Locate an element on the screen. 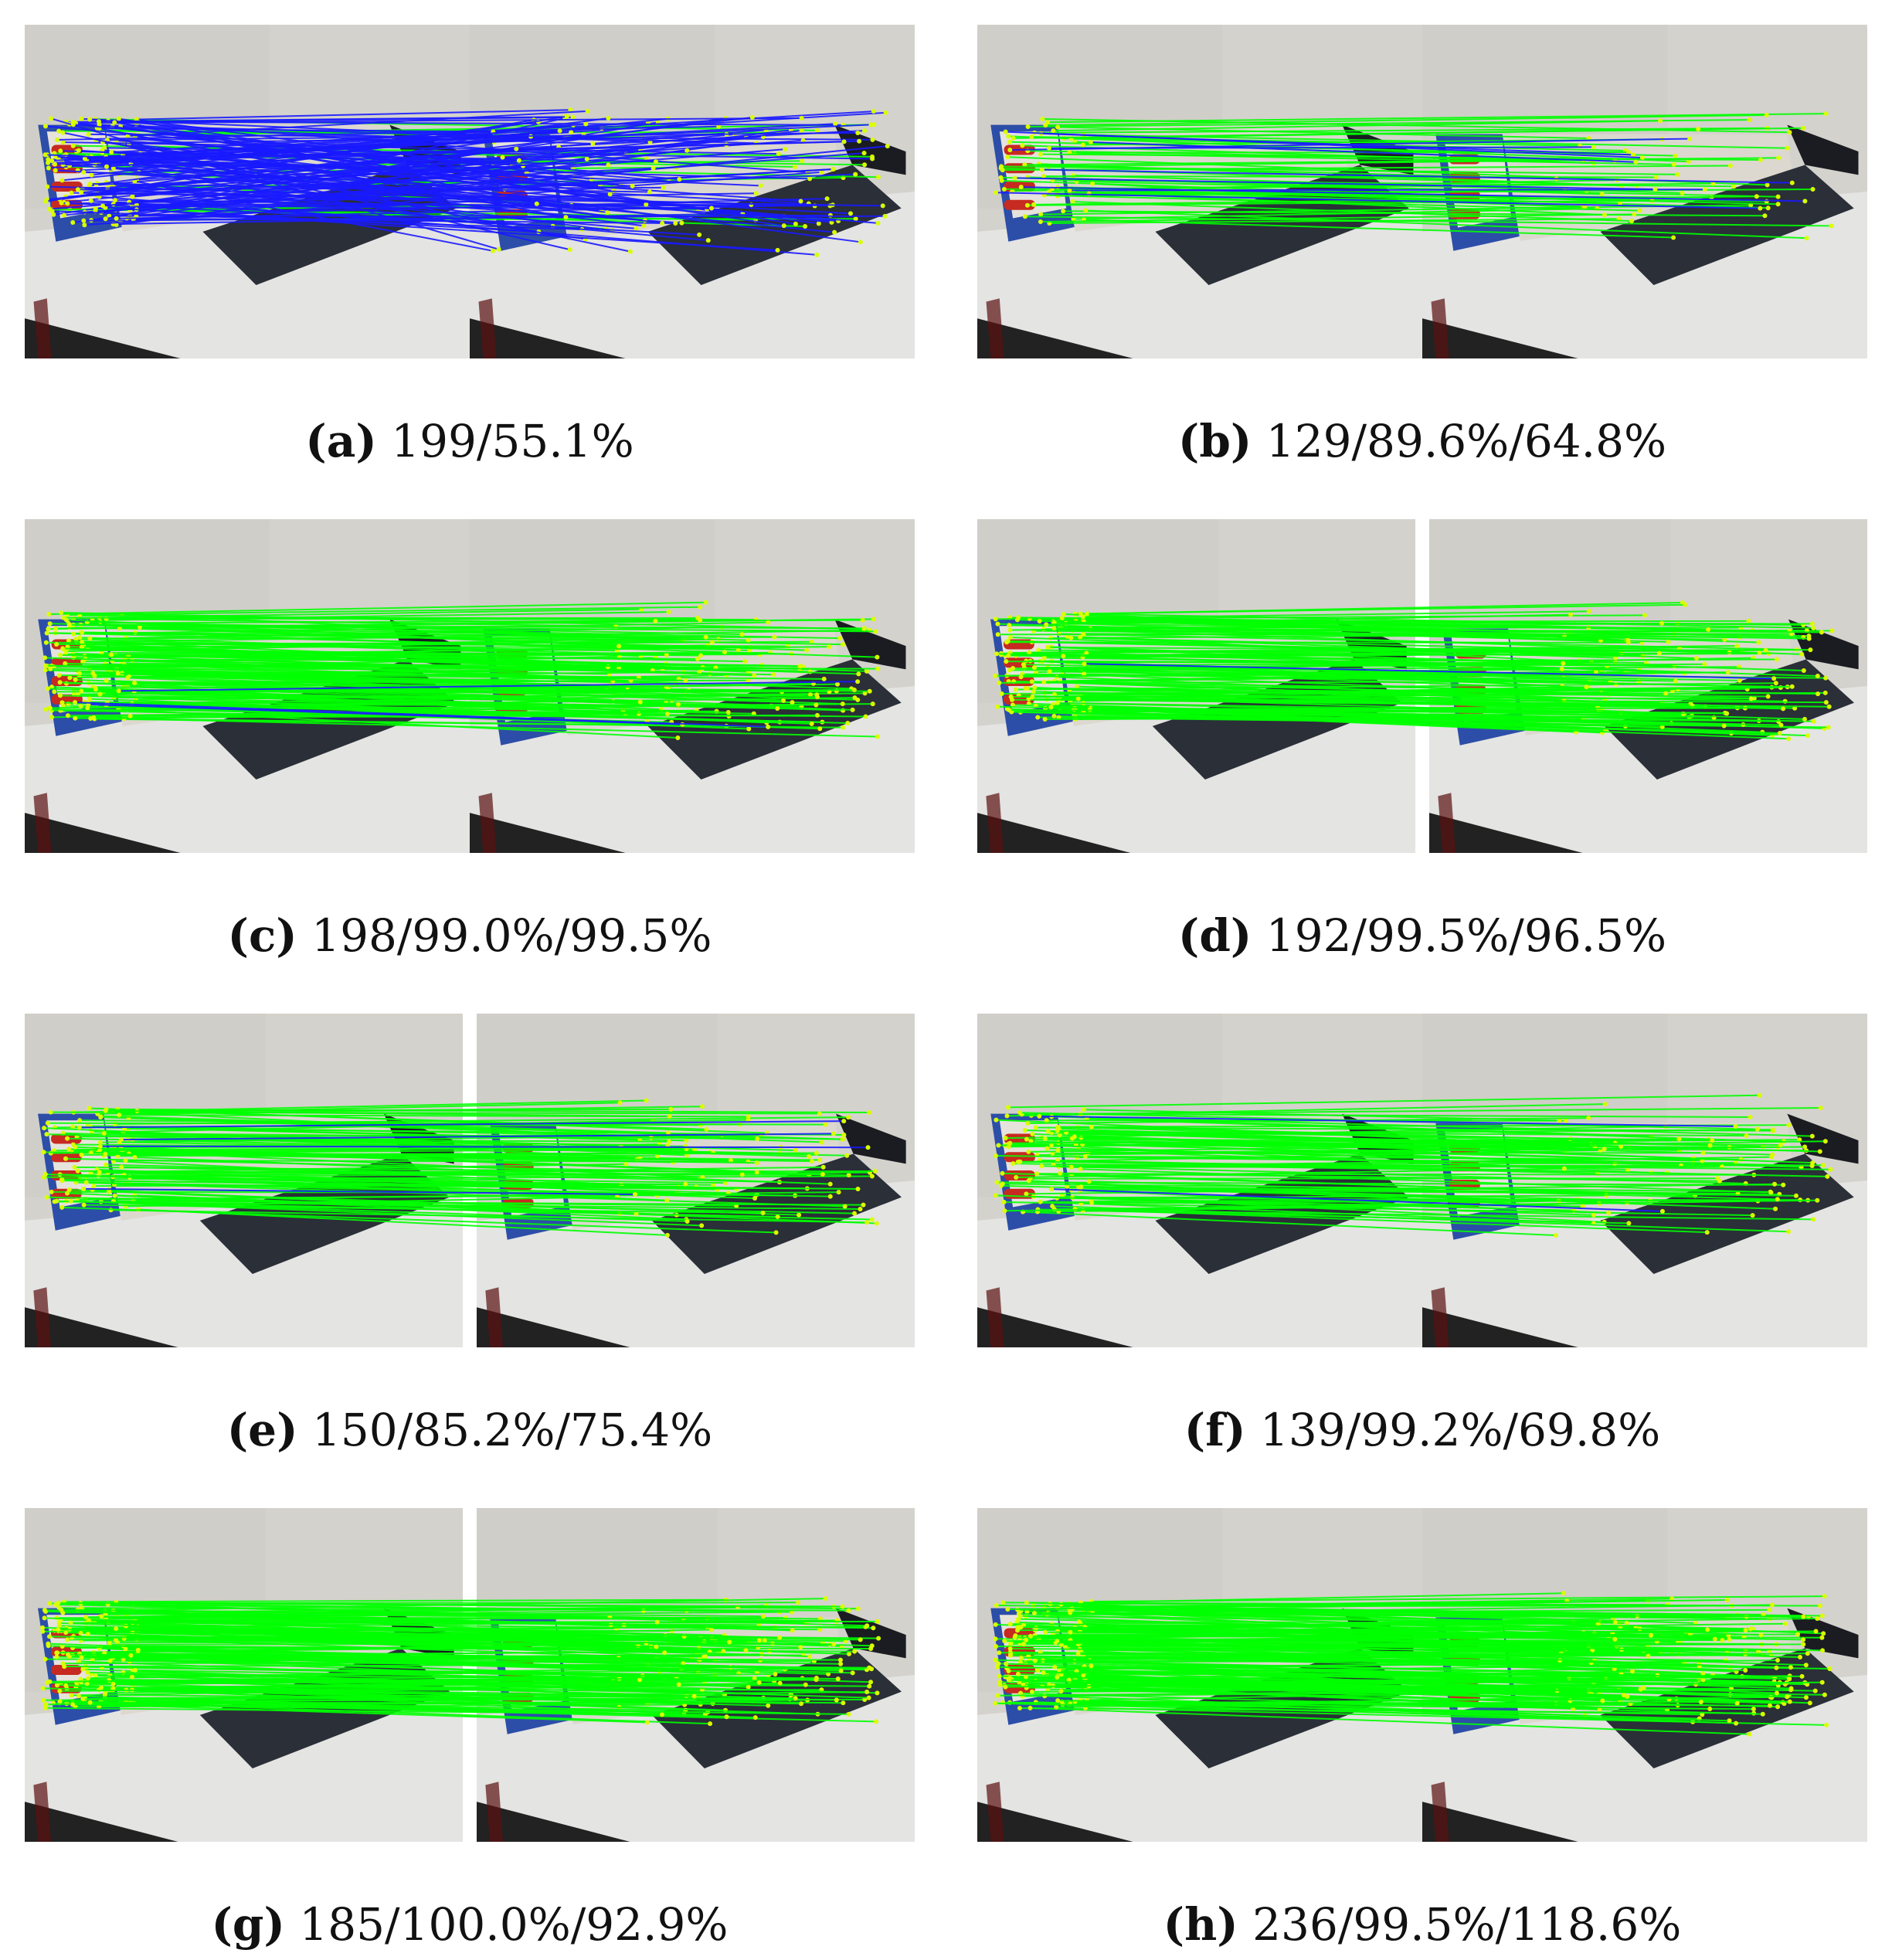 The image size is (1892, 1960). panel-letter: (g) is located at coordinates (247, 1925).